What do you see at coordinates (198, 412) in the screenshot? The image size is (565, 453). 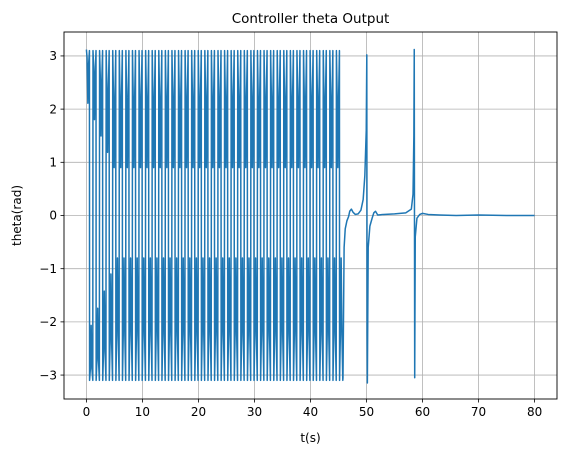 I see `x-tick-label: 20` at bounding box center [198, 412].